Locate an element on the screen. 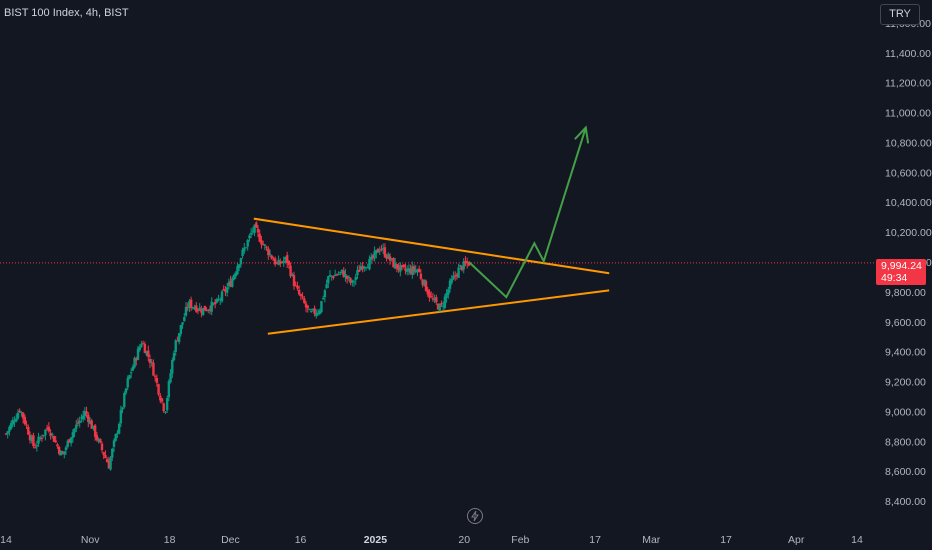 Image resolution: width=932 pixels, height=550 pixels. y-tick-label: 10,200.00 is located at coordinates (908, 233).